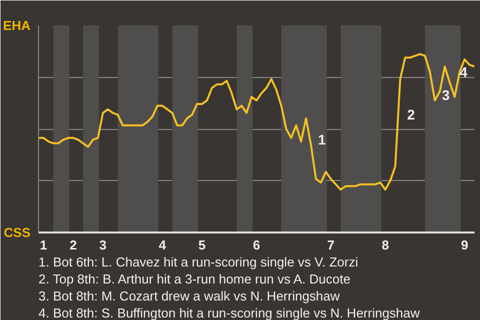 The height and width of the screenshot is (320, 480). What do you see at coordinates (44, 245) in the screenshot?
I see `x-tick-label: 1` at bounding box center [44, 245].